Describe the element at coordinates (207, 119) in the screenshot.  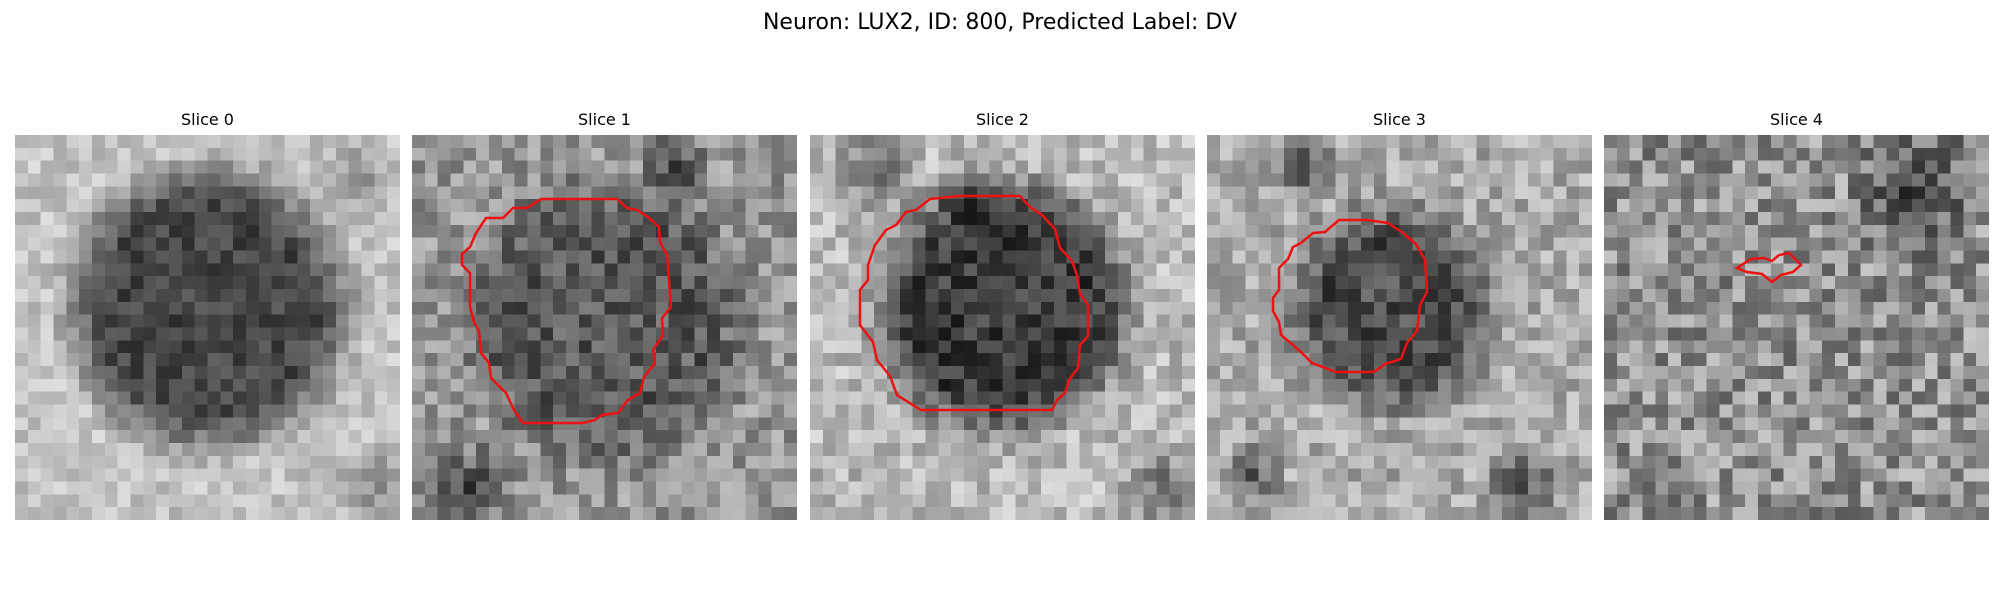
I see `slice-title: Slice 0` at that location.